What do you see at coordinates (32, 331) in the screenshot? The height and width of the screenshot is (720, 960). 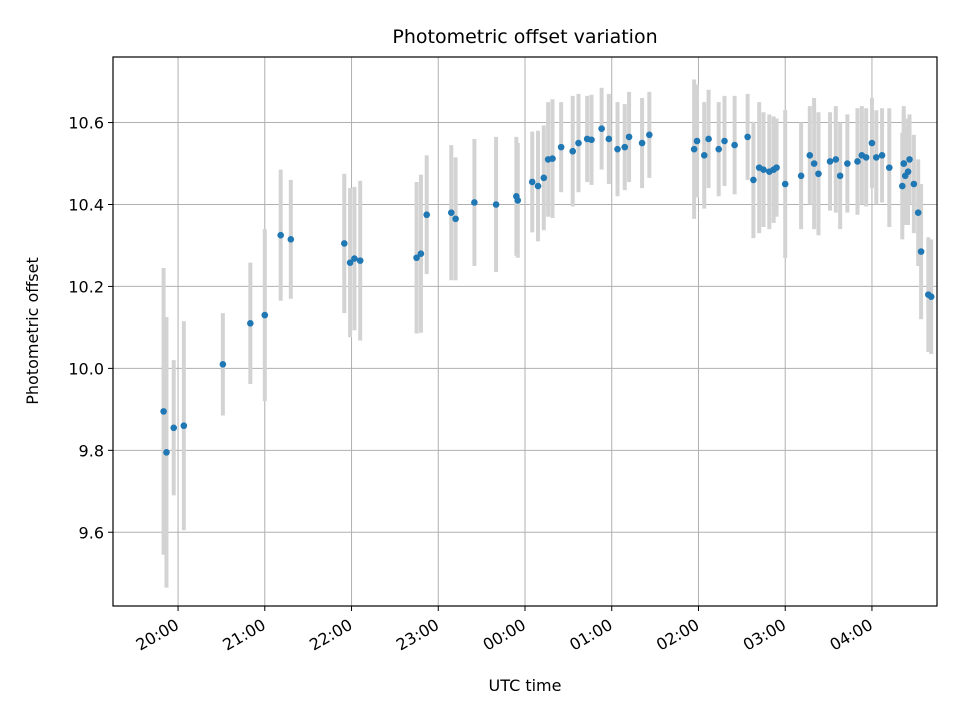 I see `y-axis-title: Photometric offset` at bounding box center [32, 331].